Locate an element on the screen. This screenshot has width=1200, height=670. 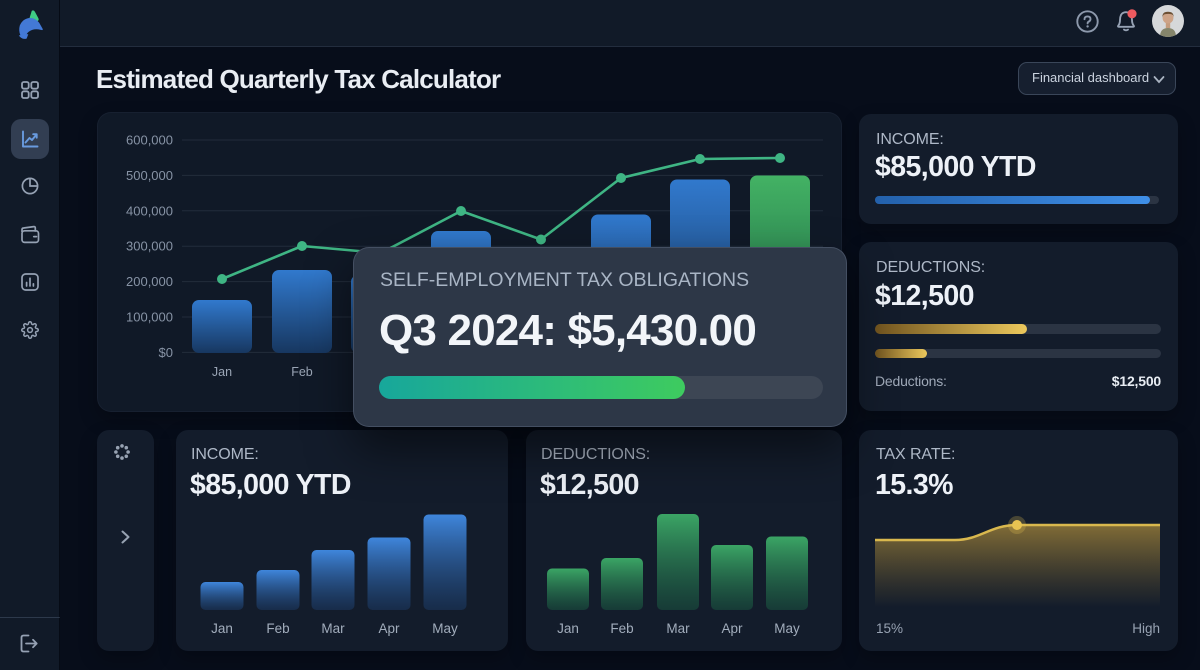
svg-text: High is located at coordinates (1146, 628).